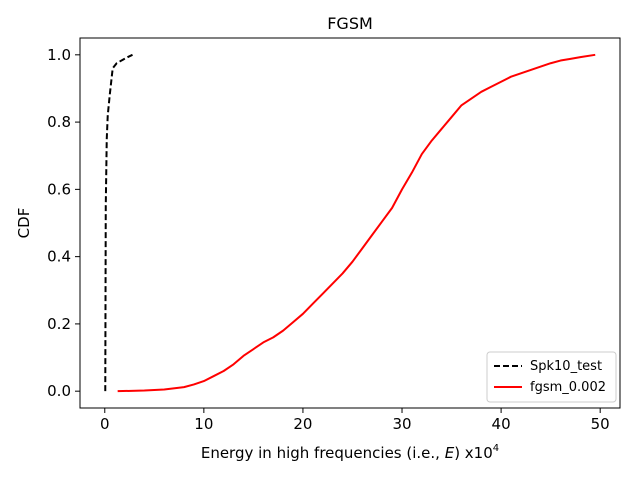 The image size is (640, 480). What do you see at coordinates (600, 424) in the screenshot?
I see `x-tick-label: 50` at bounding box center [600, 424].